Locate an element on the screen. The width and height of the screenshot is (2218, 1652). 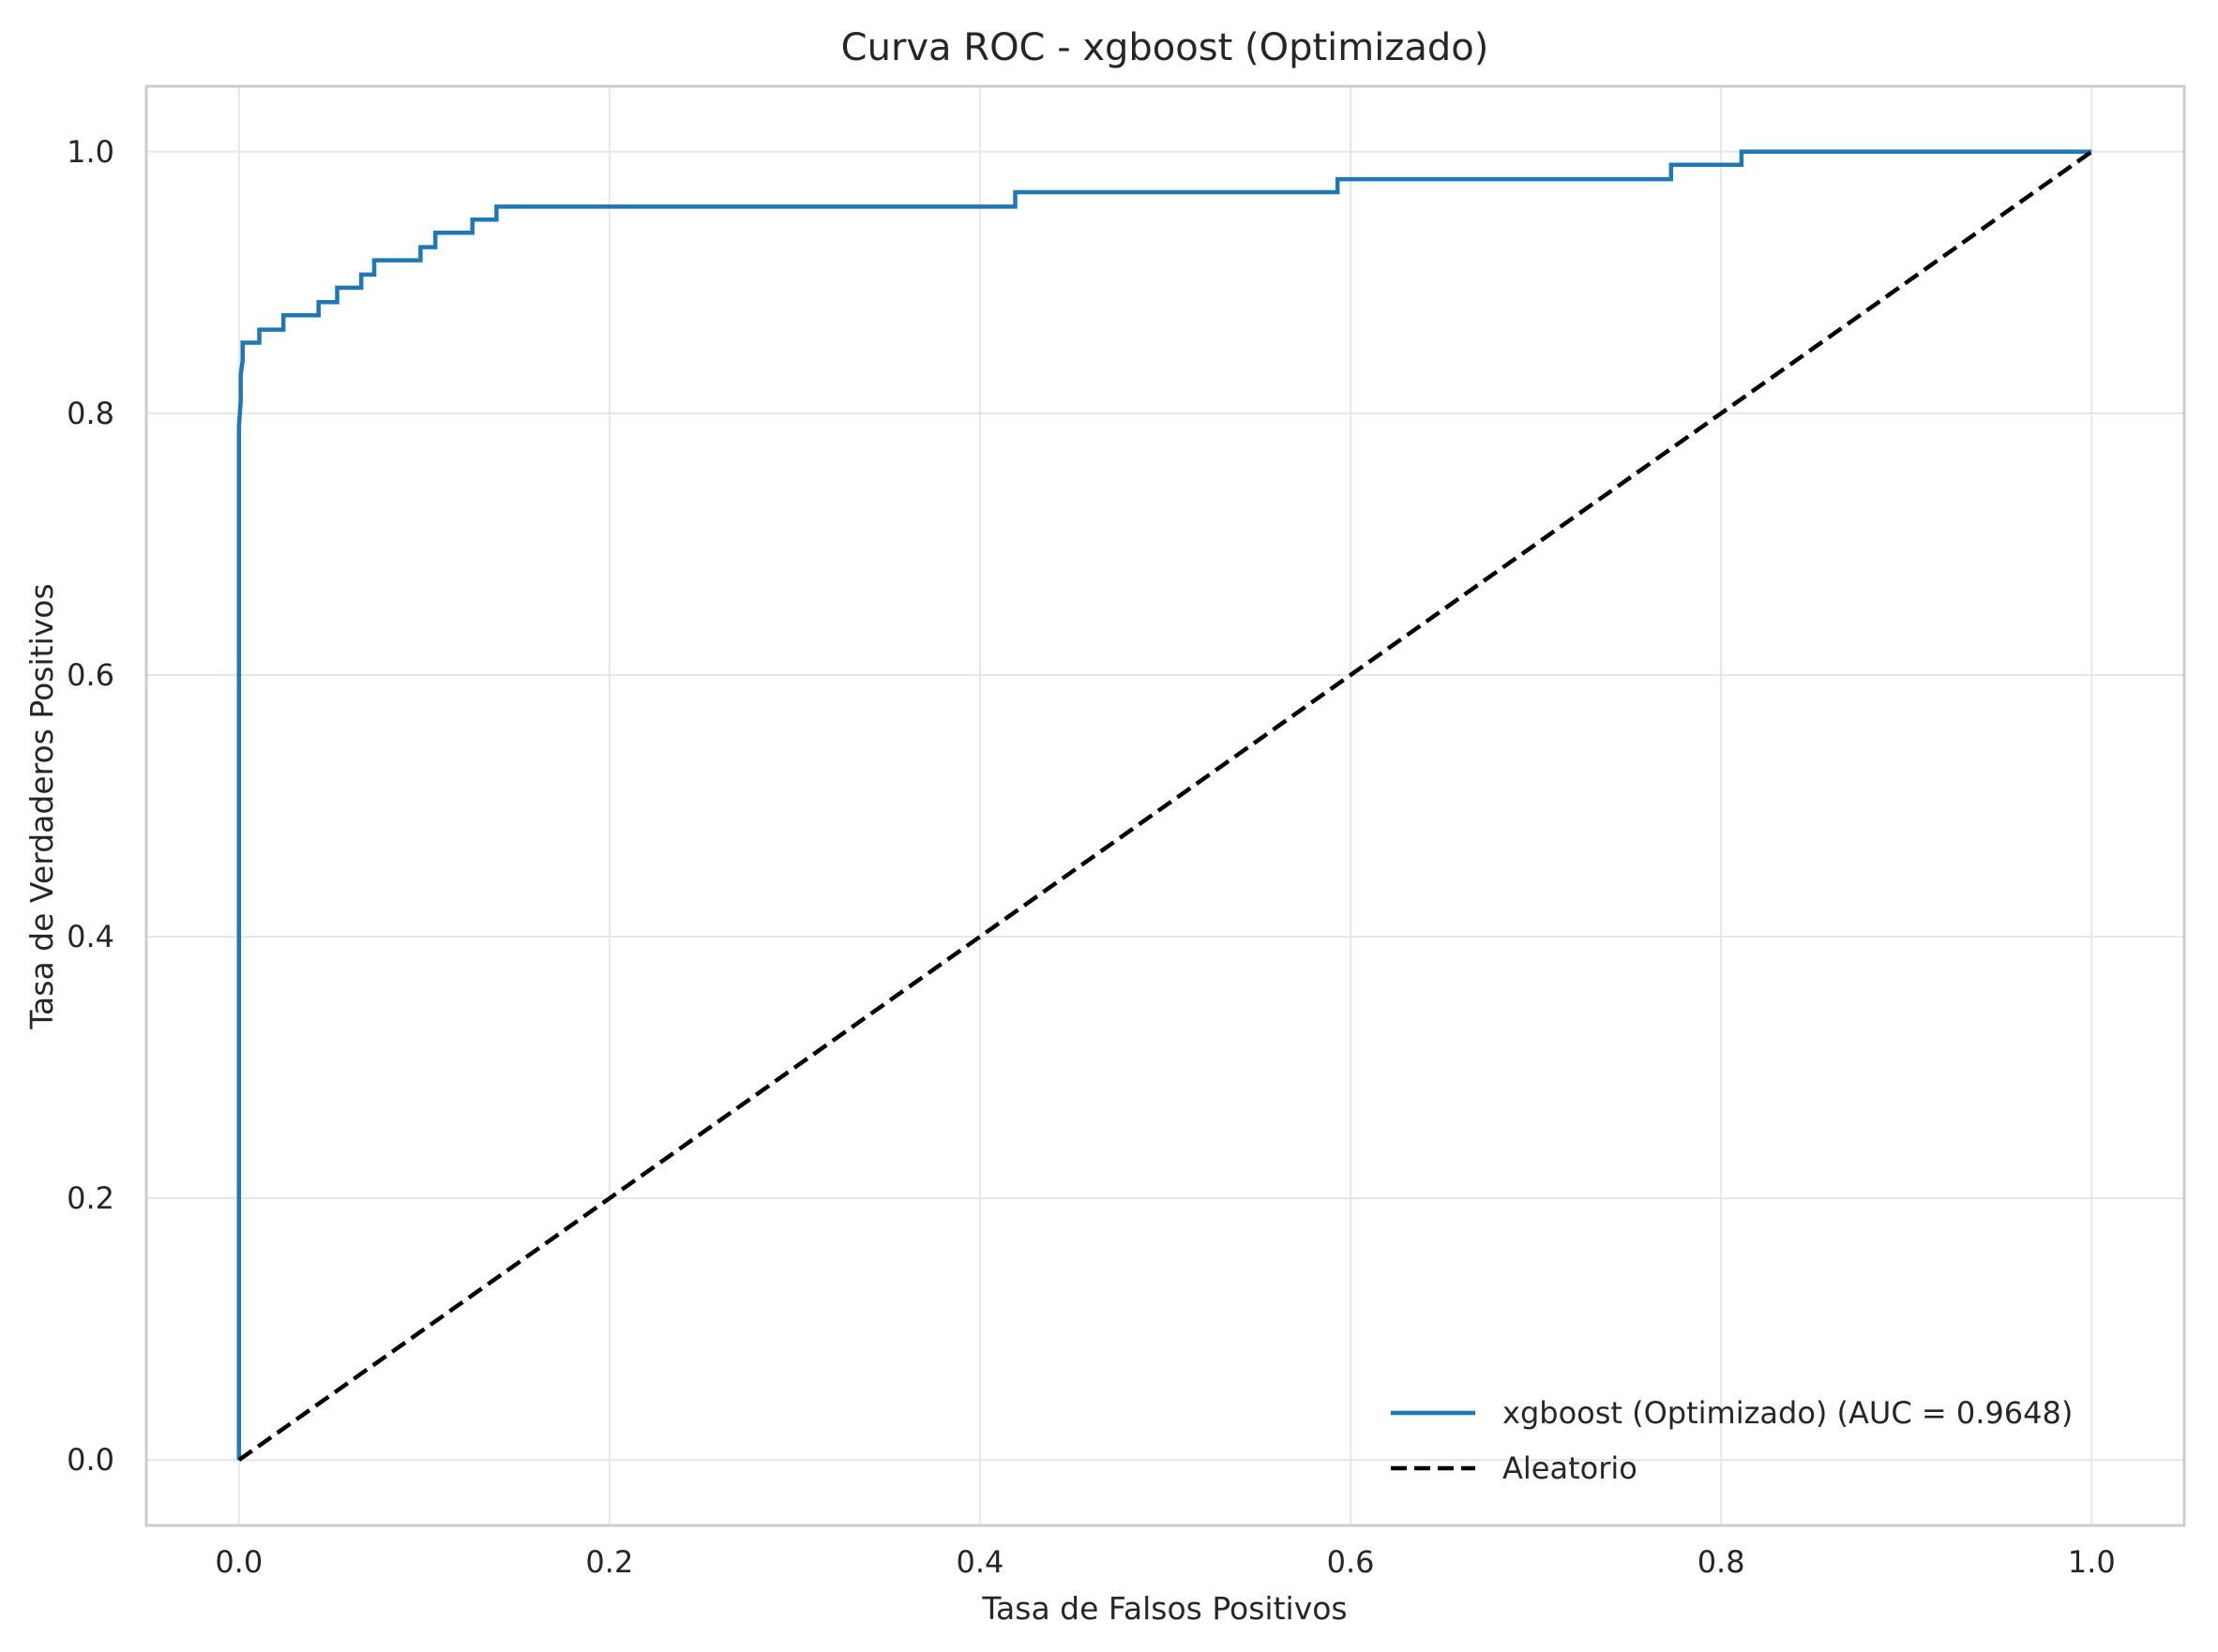
chart-title: Curva ROC - xgboost (Optimizado) is located at coordinates (1165, 47).